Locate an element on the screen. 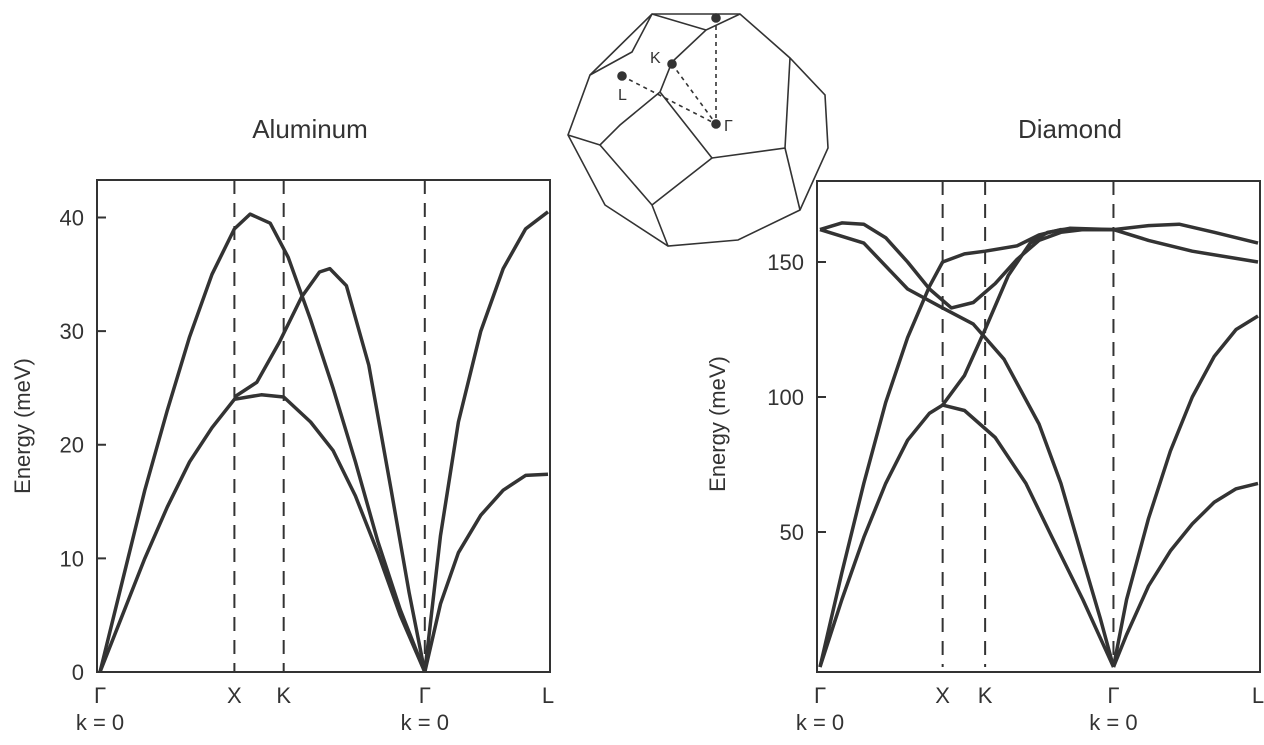 The width and height of the screenshot is (1264, 745). zone-label: Γ is located at coordinates (728, 126).